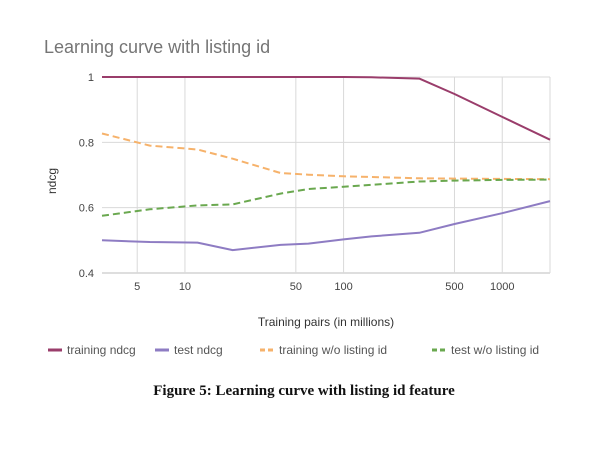 The width and height of the screenshot is (608, 450). Describe the element at coordinates (52, 181) in the screenshot. I see `y-axis-label: ndcg` at that location.